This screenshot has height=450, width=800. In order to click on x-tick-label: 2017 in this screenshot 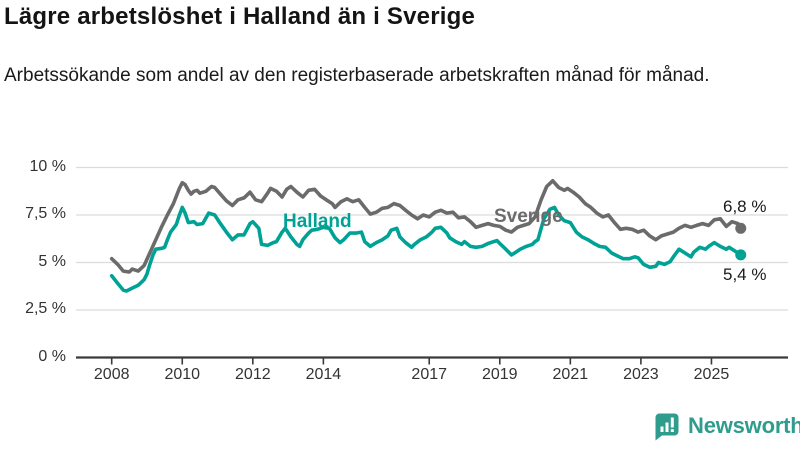, I will do `click(429, 374)`.